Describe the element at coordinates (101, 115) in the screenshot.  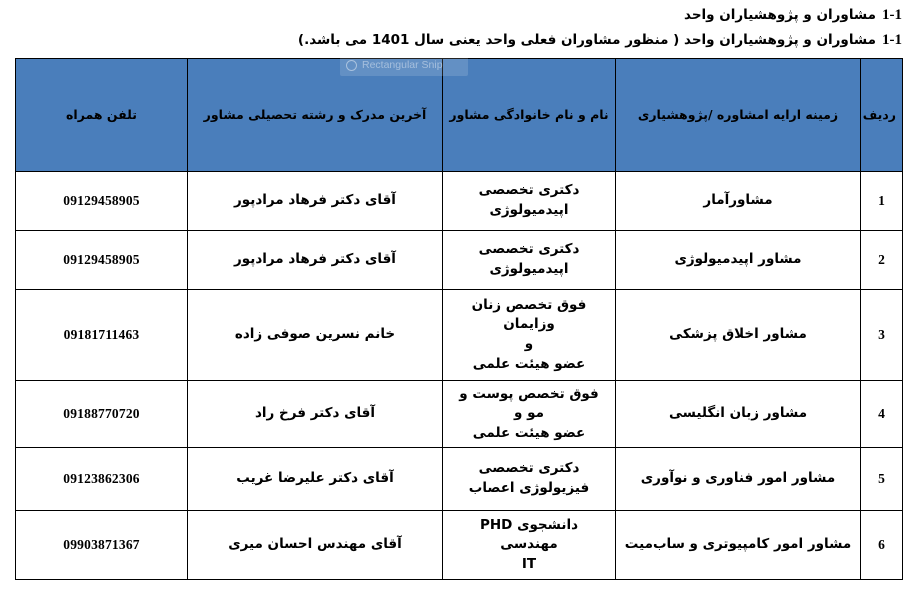
I see `column-header-phone: تلفن همراه` at that location.